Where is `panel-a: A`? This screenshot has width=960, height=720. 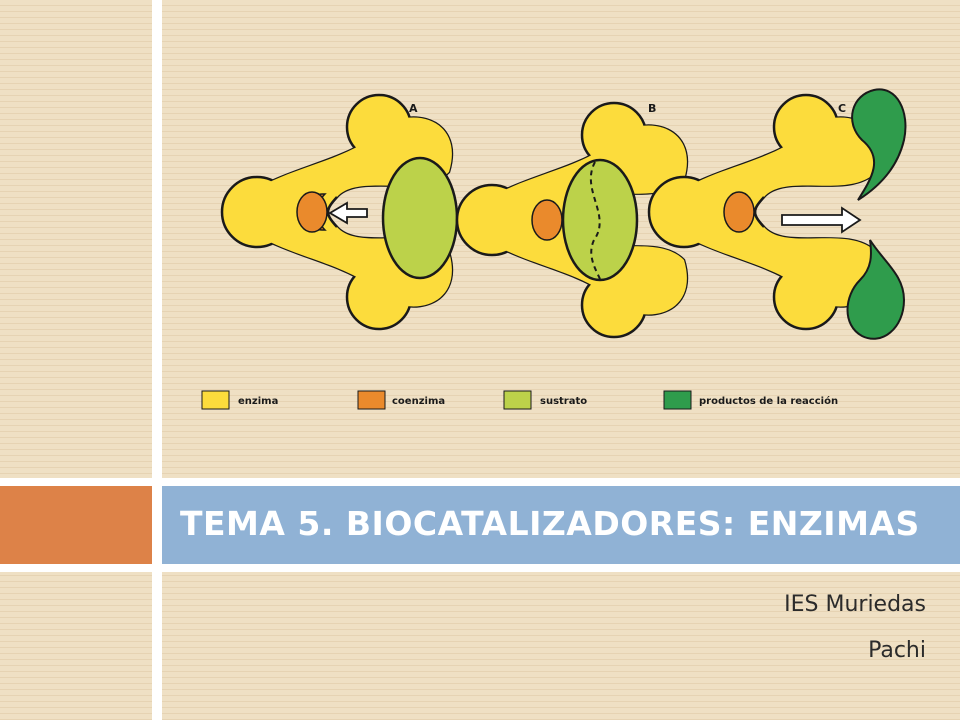
panel-a: A is located at coordinates (339, 212).